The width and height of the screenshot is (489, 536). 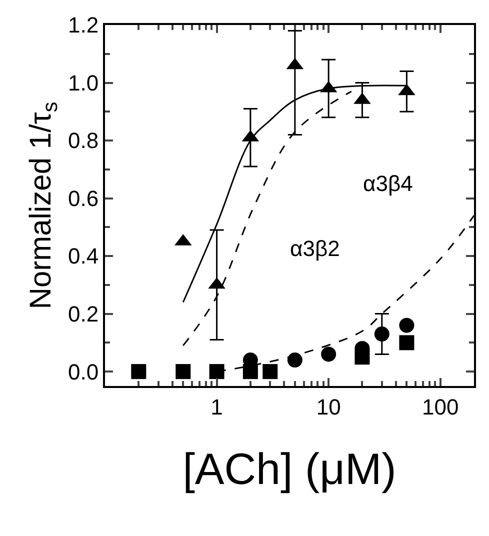 I want to click on y-tick-label: 1.0, so click(x=83, y=83).